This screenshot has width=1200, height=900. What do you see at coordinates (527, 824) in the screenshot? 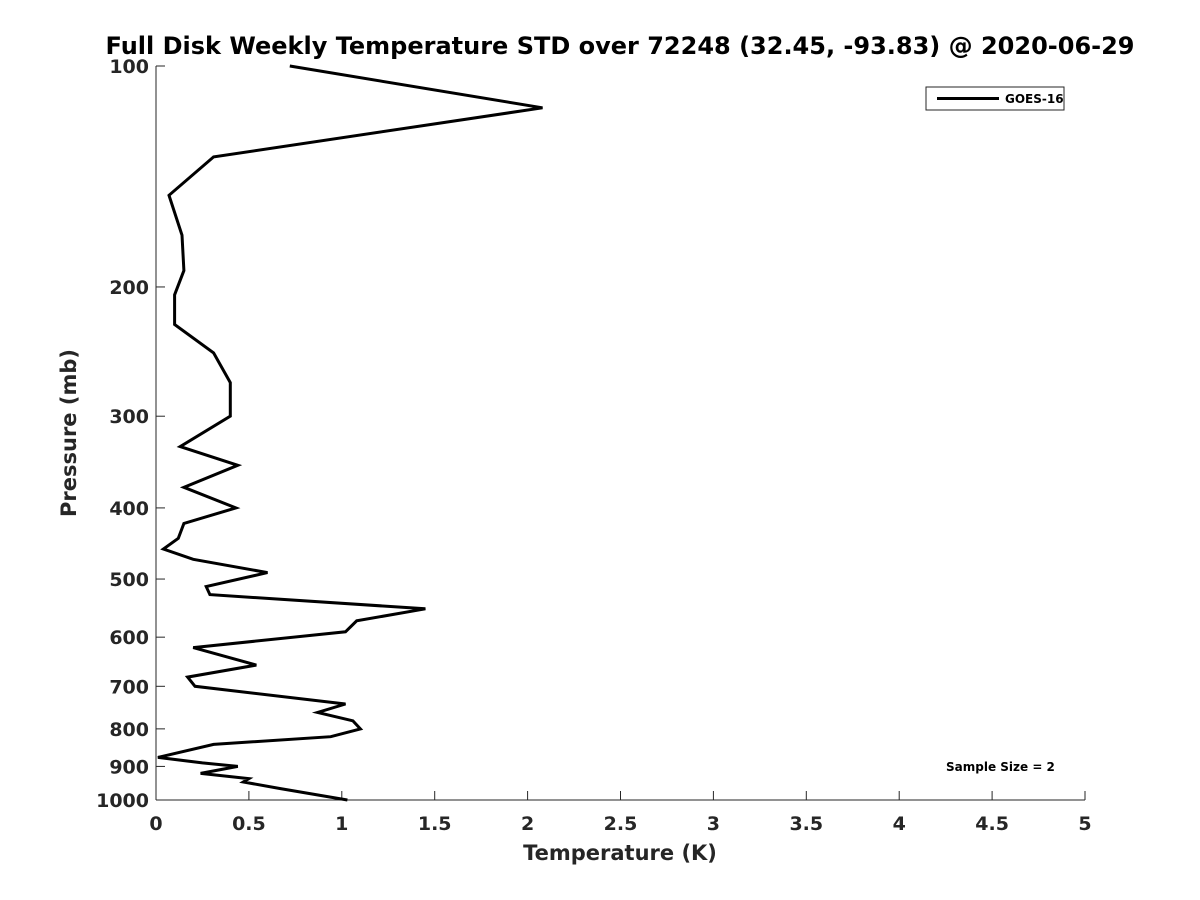
I see `x-tick-label-2: 2` at bounding box center [527, 824].